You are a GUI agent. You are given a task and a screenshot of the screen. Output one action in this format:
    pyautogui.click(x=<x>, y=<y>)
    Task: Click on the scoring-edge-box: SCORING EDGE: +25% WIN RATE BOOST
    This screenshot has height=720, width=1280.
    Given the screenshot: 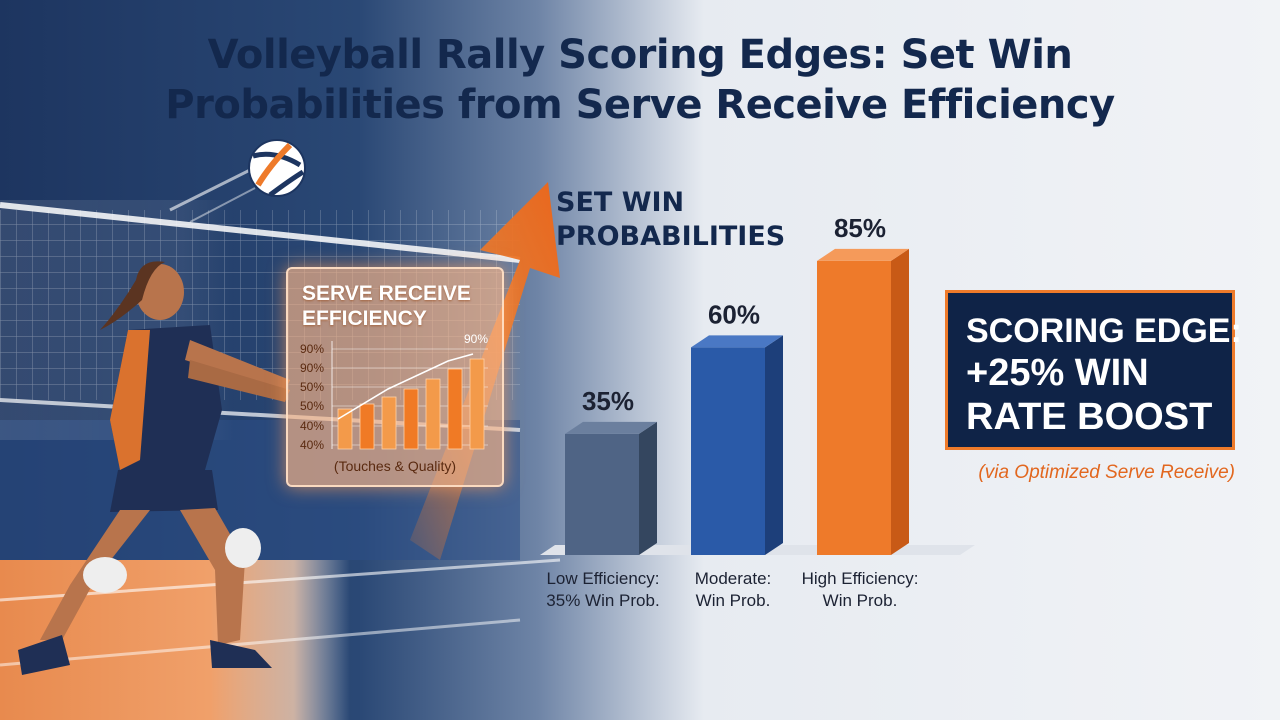 What is the action you would take?
    pyautogui.click(x=1093, y=370)
    